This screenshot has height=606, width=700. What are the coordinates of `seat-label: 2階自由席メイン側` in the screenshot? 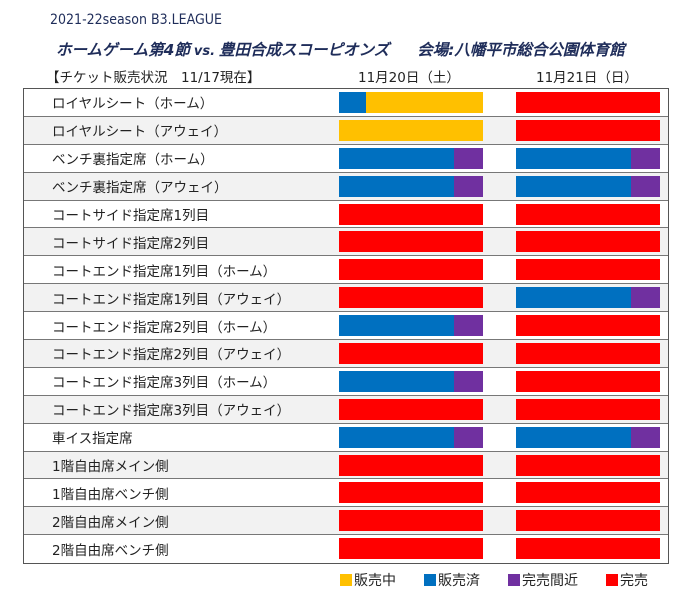 It's located at (110, 522).